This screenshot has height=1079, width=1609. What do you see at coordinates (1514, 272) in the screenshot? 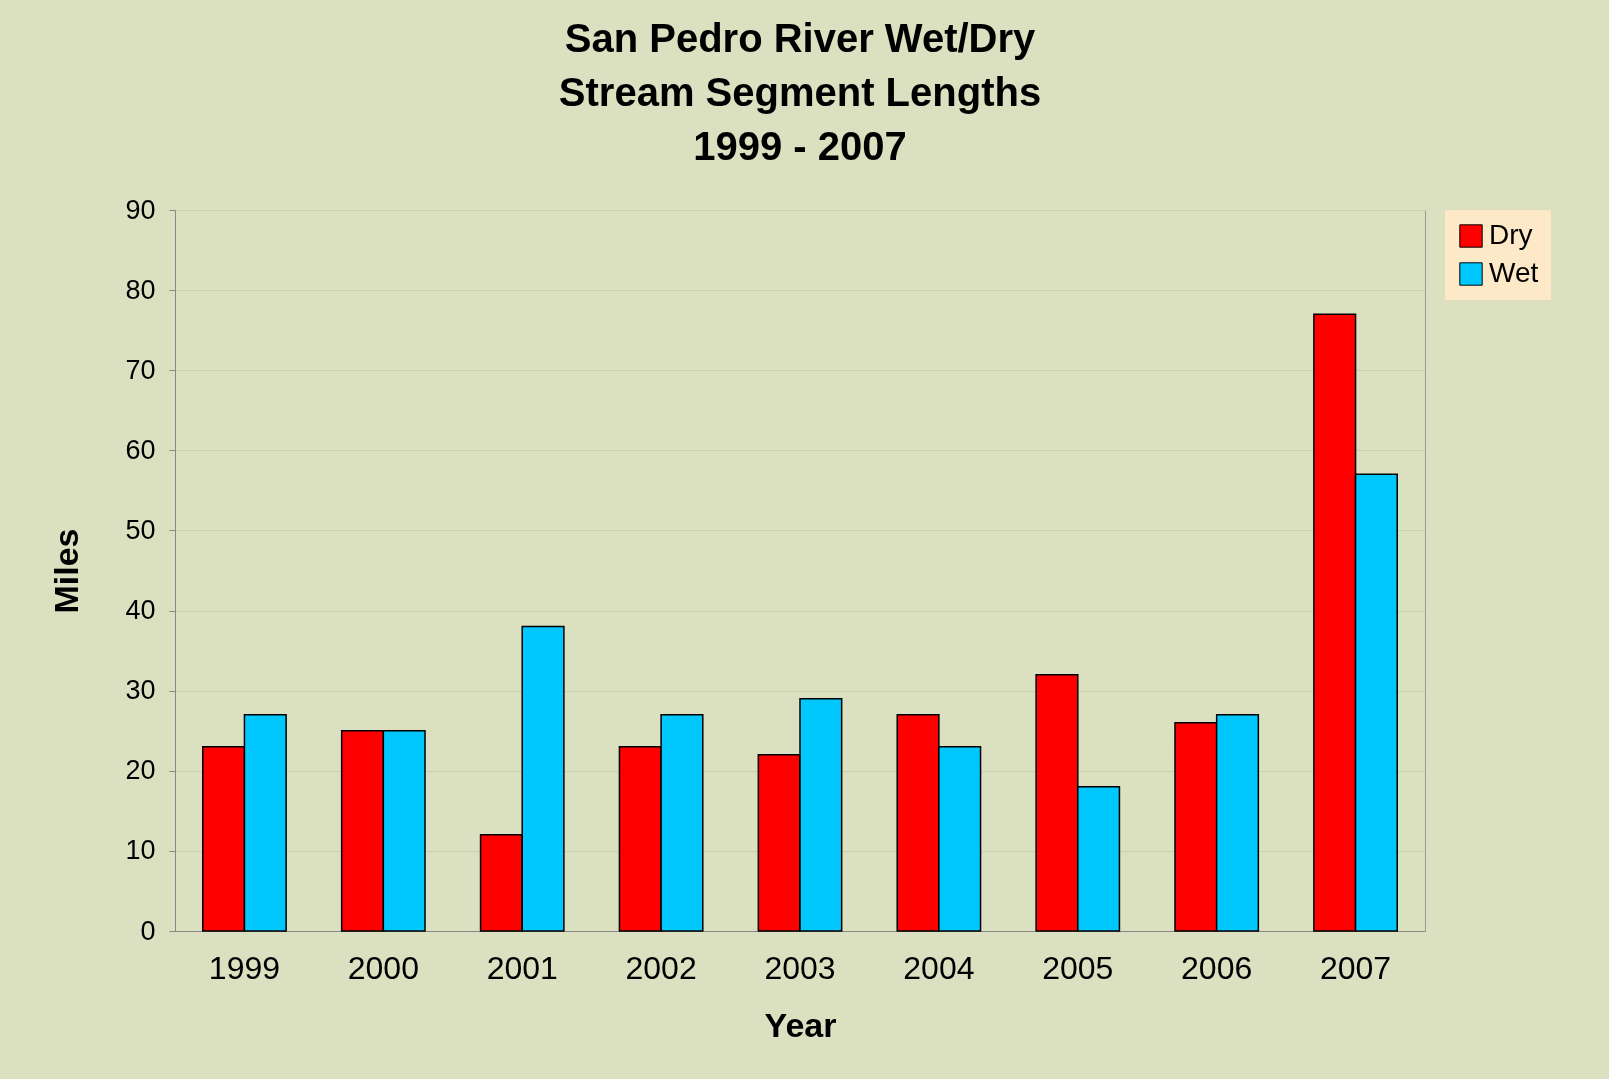
I see `legend-label: Wet` at bounding box center [1514, 272].